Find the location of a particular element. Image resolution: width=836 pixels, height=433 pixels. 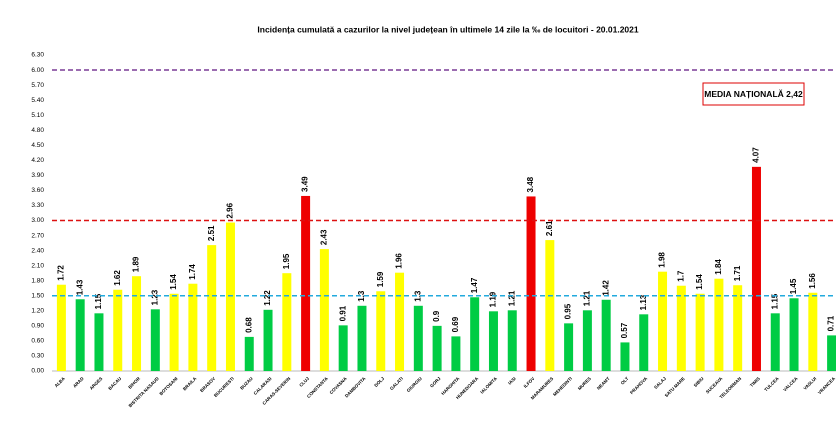

y-tick-label: 3.90 is located at coordinates (37, 175).